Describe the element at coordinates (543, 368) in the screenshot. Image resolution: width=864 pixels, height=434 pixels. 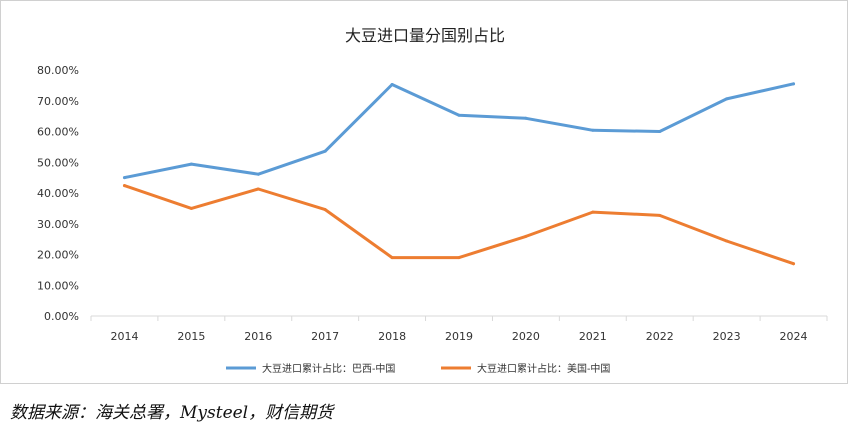
I see `legend-label: 大豆进口累计占比：美国-中国` at that location.